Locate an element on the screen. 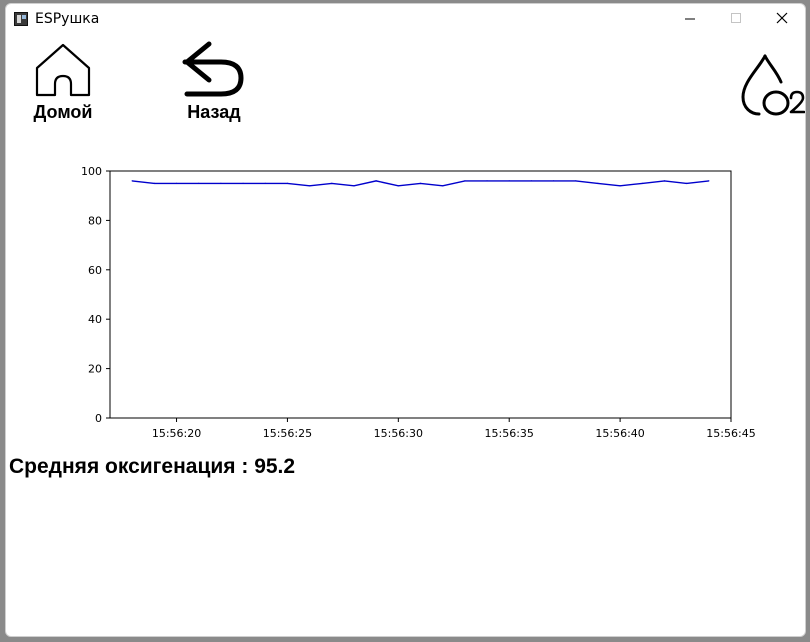 The height and width of the screenshot is (642, 810). y-tick-label: 20 is located at coordinates (95, 369).